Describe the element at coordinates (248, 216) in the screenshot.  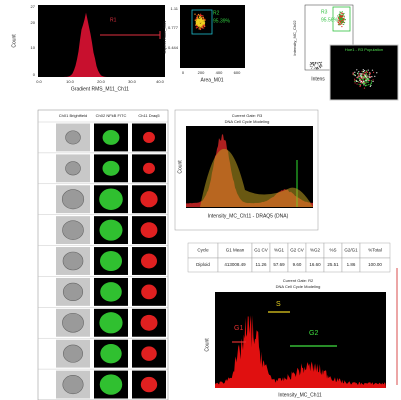
I see `x-axis-label: Intensity_MC_Ch11 - DRAQ5 (DNA)` at that location.